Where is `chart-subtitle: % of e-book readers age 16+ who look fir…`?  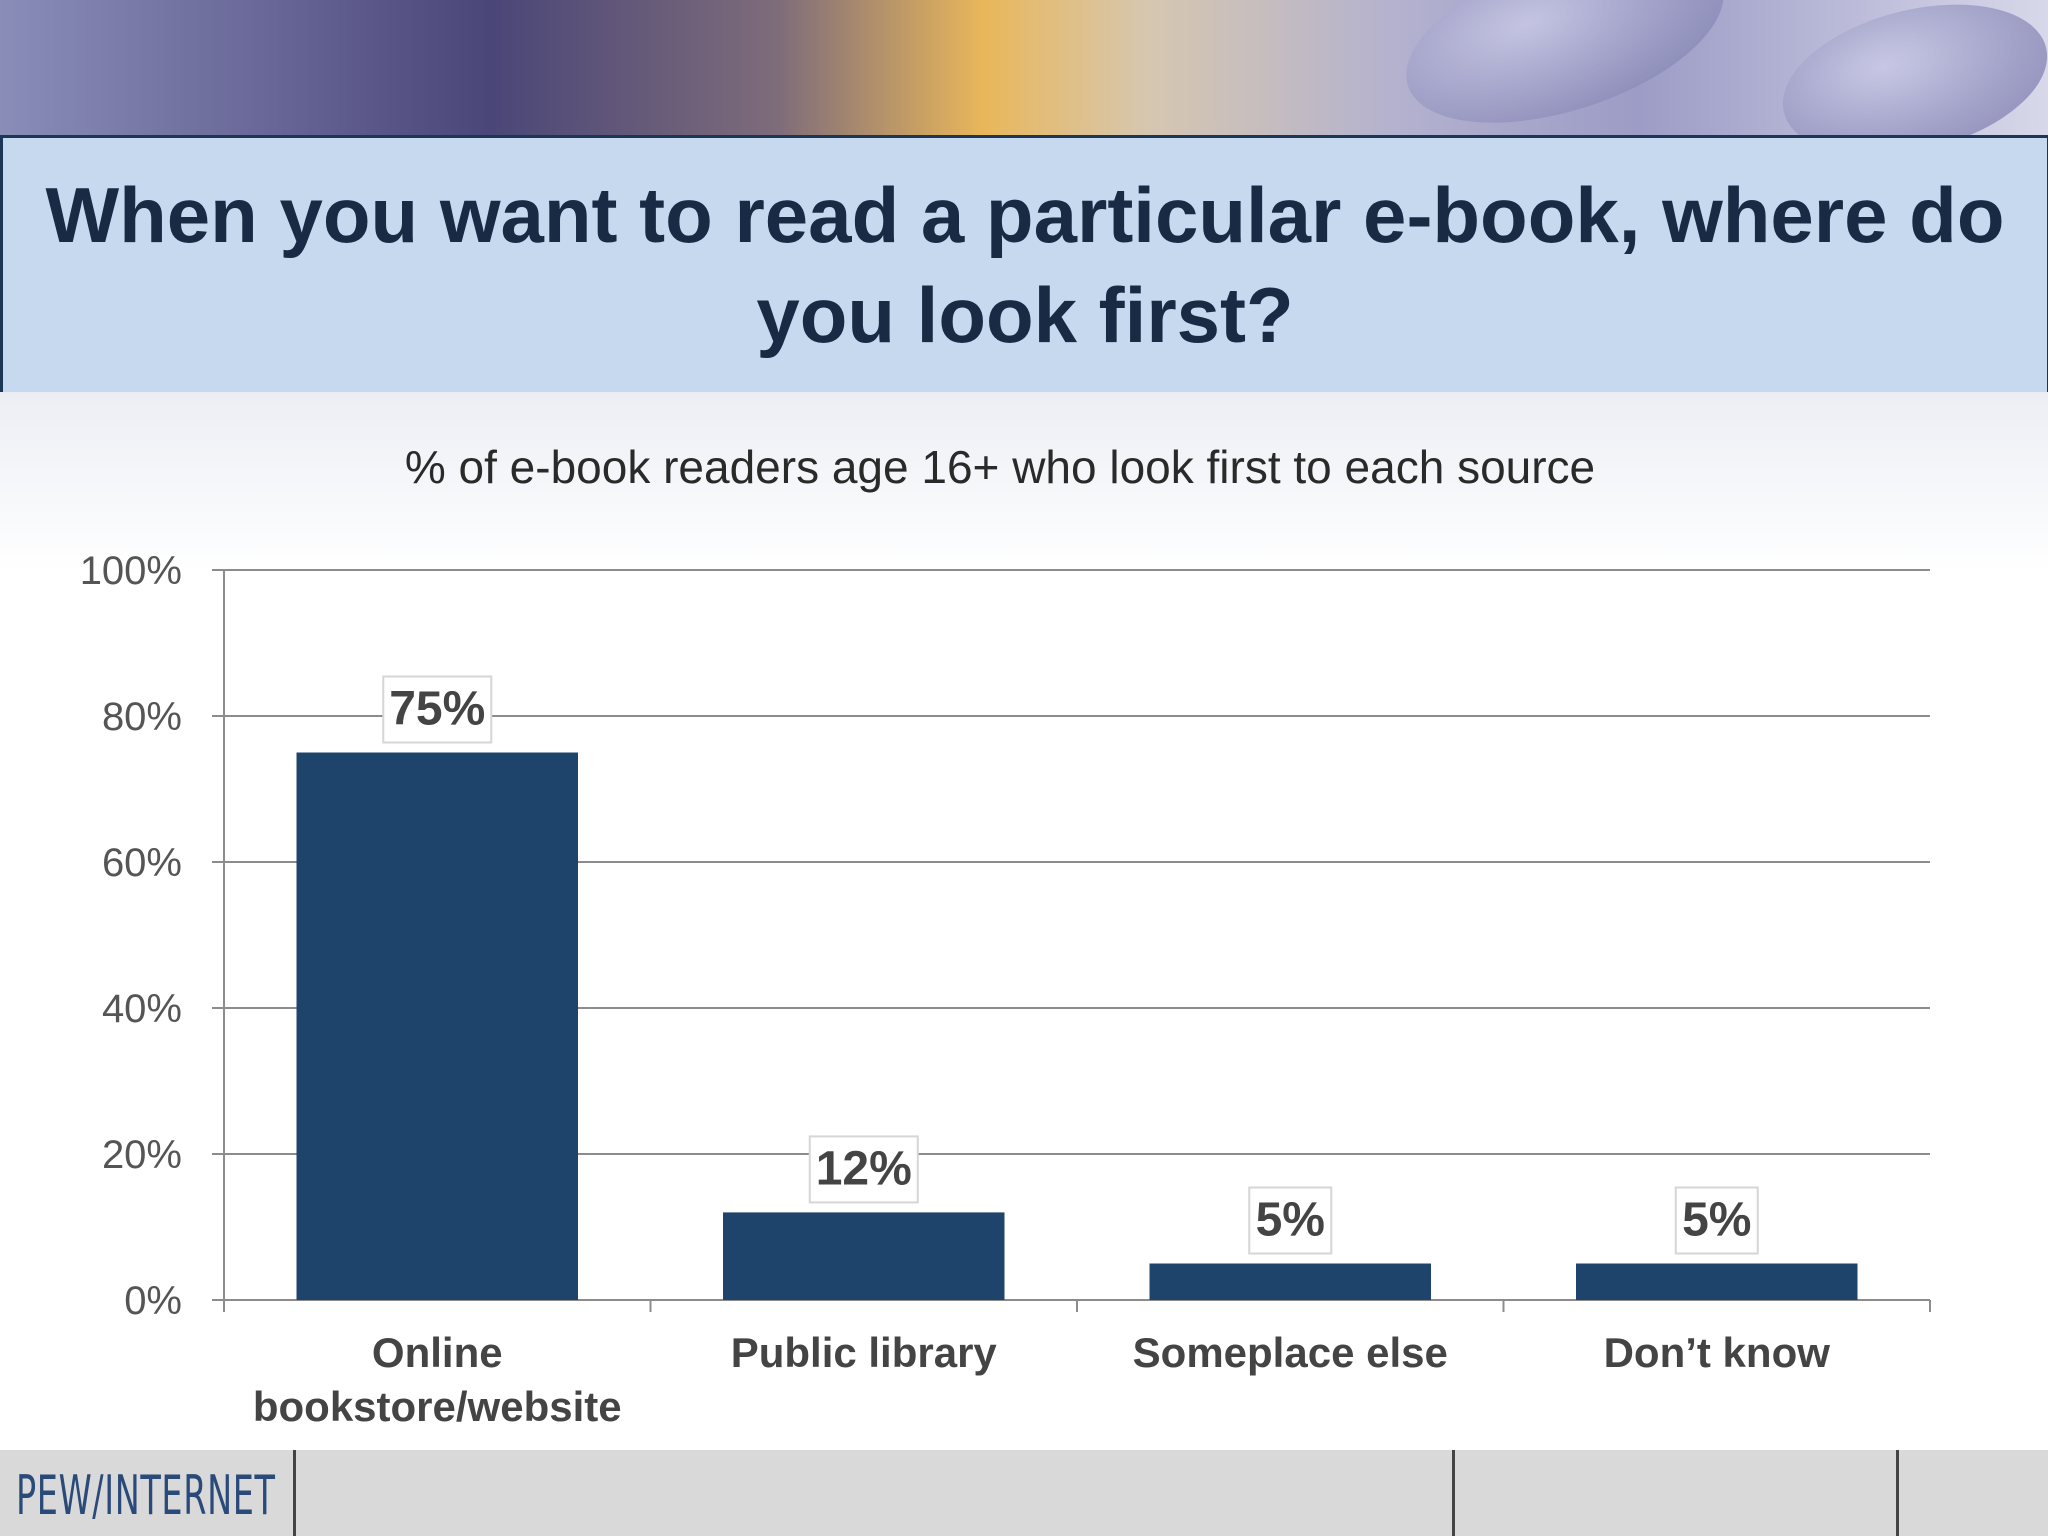 chart-subtitle: % of e-book readers age 16+ who look fir… is located at coordinates (1000, 467).